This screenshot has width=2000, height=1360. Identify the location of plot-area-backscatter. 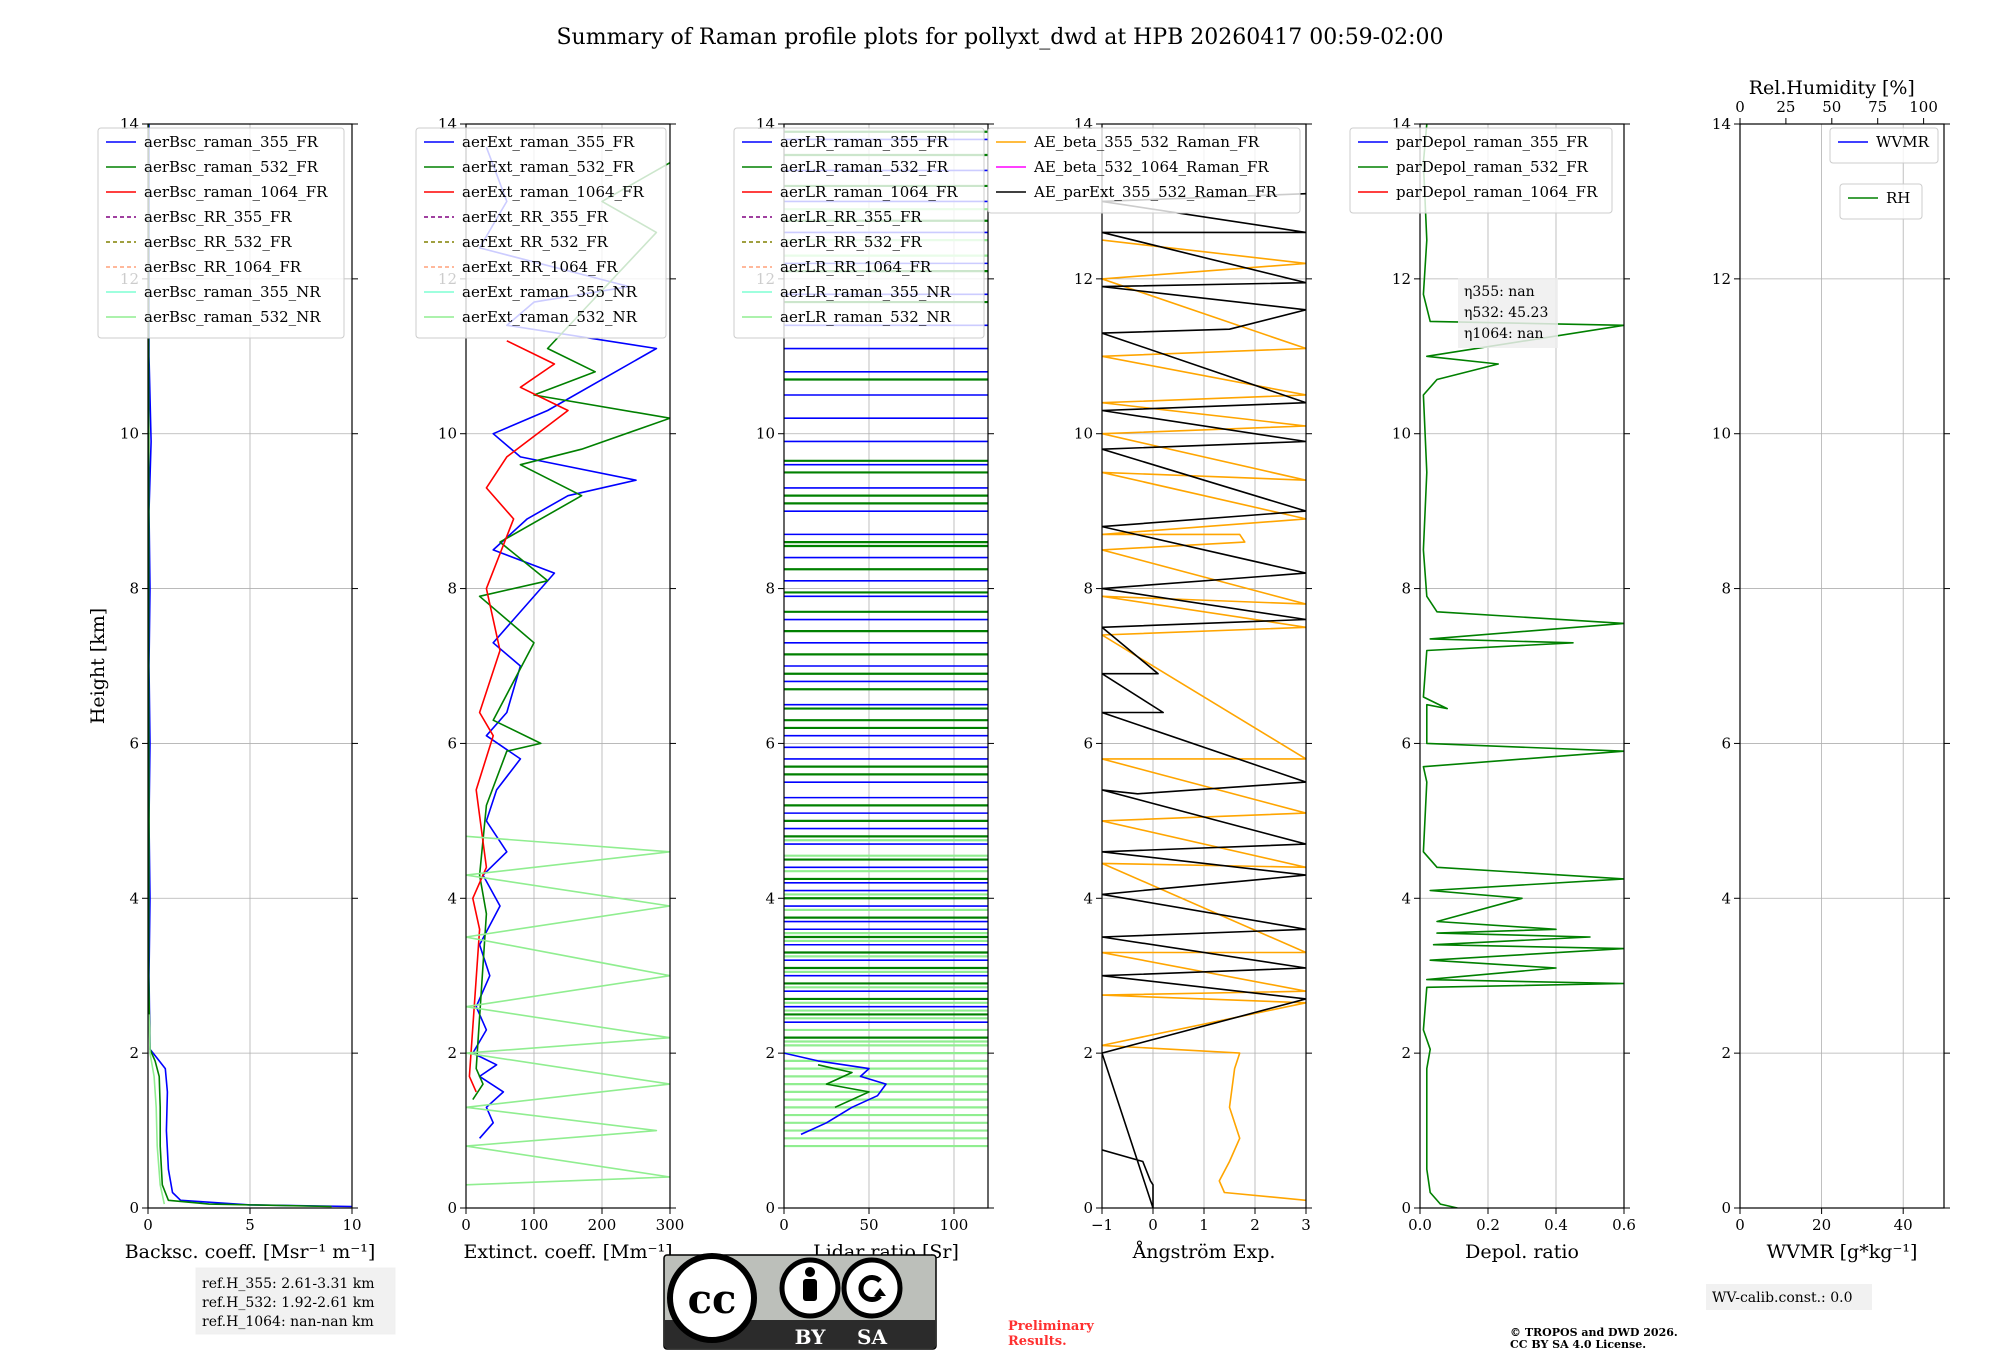
(250, 666).